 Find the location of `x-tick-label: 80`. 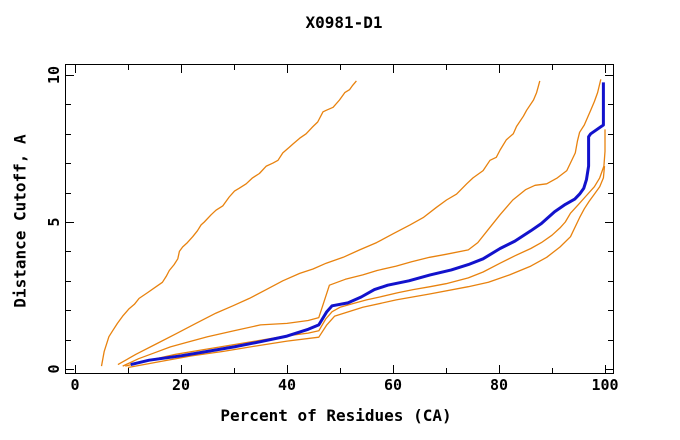

x-tick-label: 80 is located at coordinates (499, 385).